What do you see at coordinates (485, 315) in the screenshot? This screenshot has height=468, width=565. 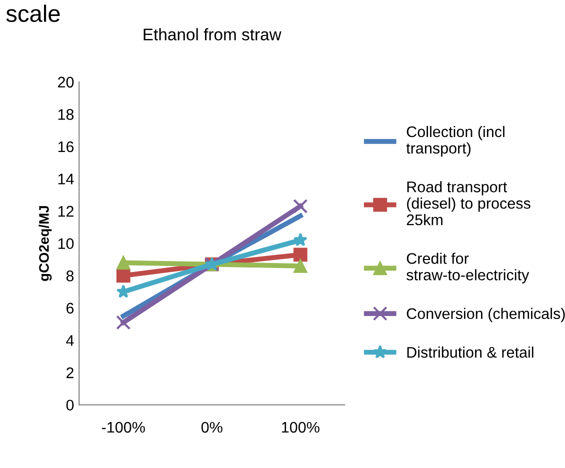 I see `legend-label: Conversion (chemicals)` at bounding box center [485, 315].